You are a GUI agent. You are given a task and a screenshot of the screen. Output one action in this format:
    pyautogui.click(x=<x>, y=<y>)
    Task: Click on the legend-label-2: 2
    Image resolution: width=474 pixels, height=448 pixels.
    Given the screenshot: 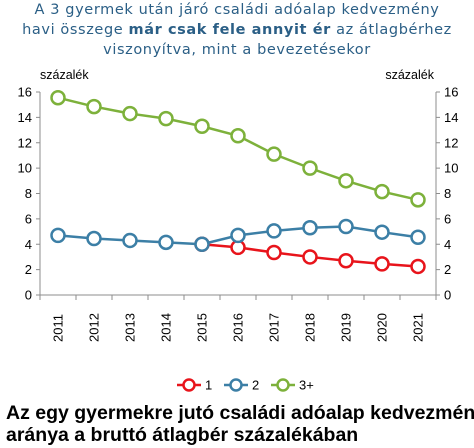 What is the action you would take?
    pyautogui.click(x=255, y=385)
    